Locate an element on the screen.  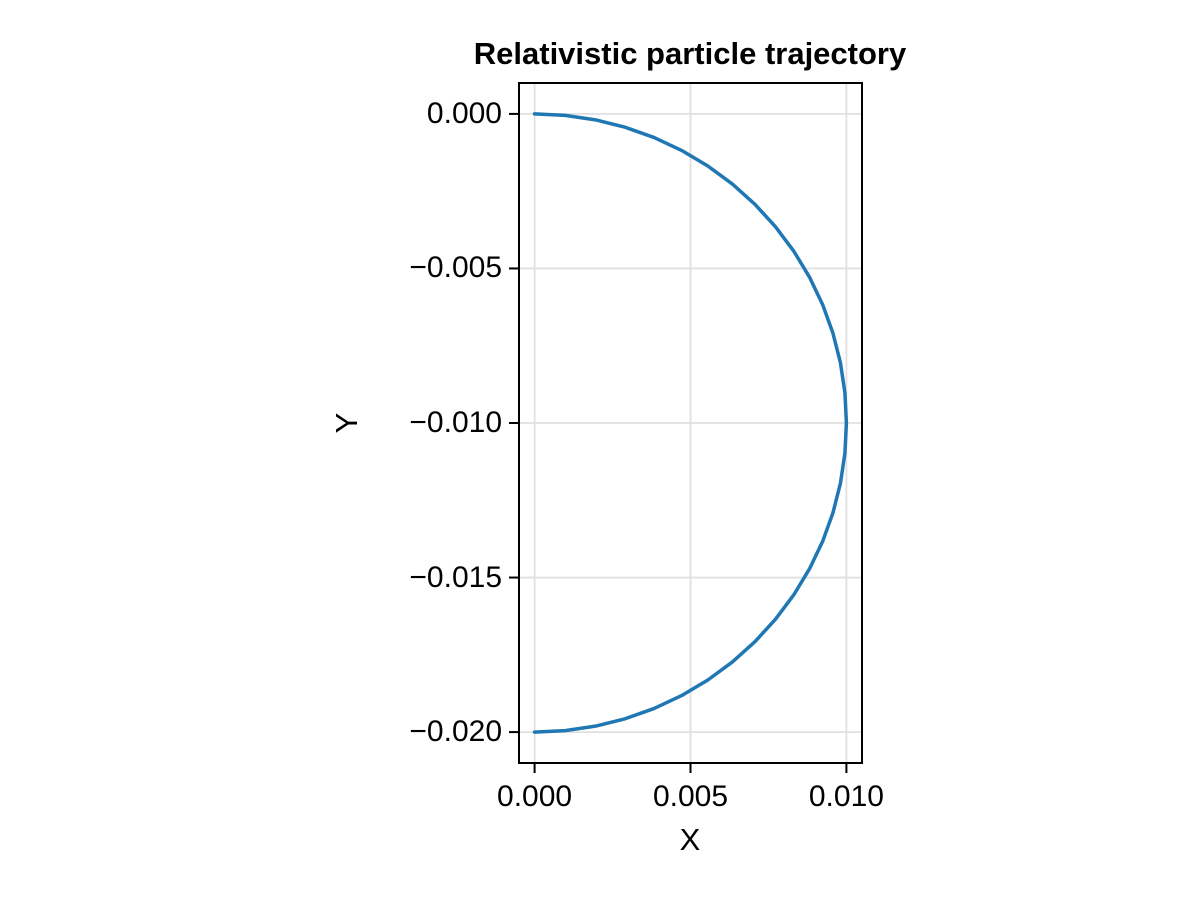
x-tick-label: 0.000 is located at coordinates (535, 796).